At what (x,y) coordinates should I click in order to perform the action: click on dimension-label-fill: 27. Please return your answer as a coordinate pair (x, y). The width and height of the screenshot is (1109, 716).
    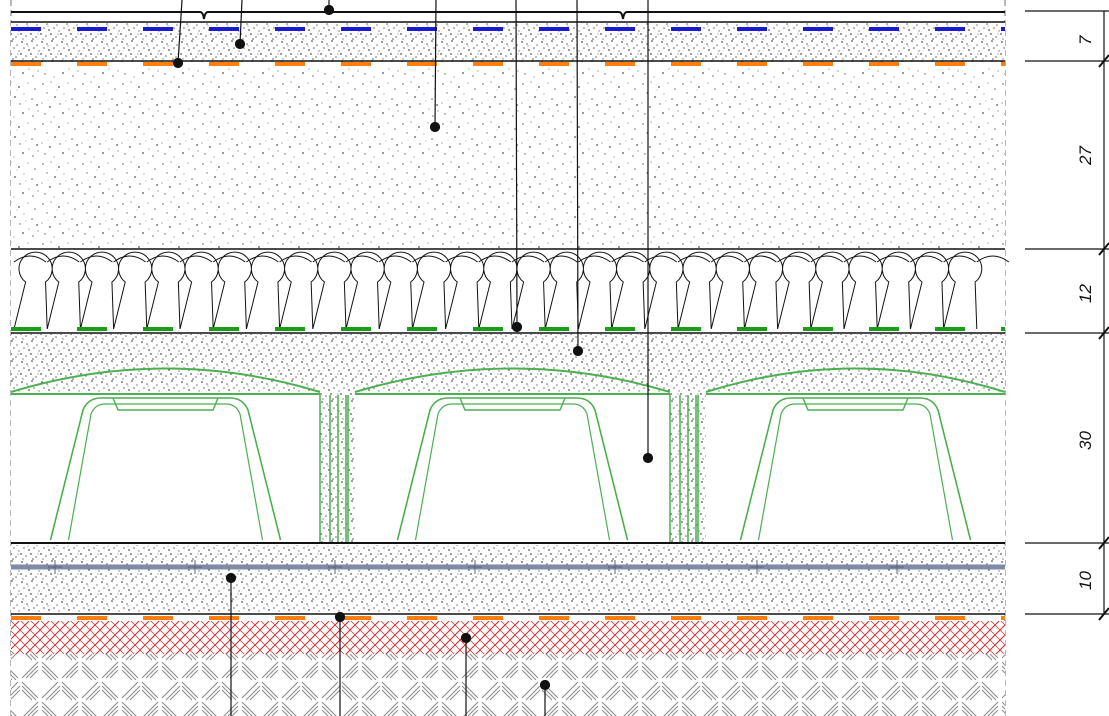
    Looking at the image, I should click on (1085, 156).